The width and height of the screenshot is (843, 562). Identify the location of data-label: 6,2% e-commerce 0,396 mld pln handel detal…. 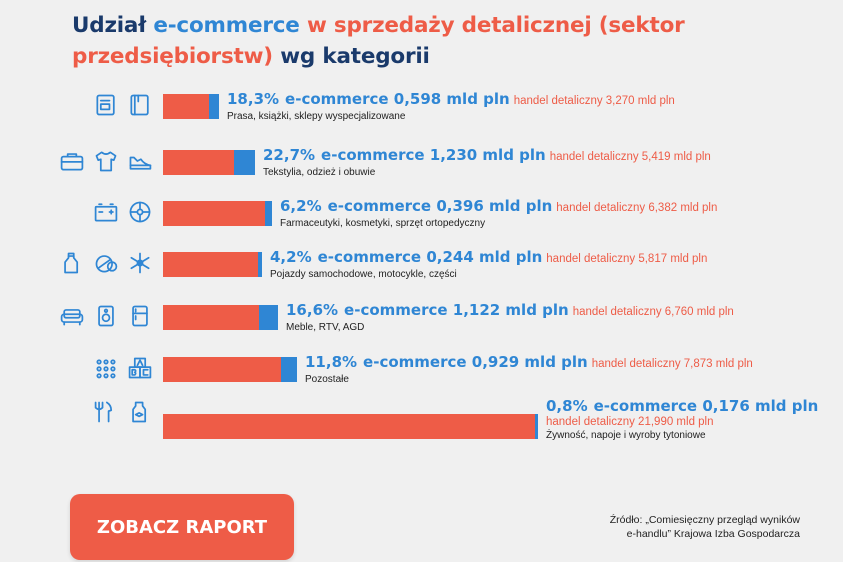
(498, 213).